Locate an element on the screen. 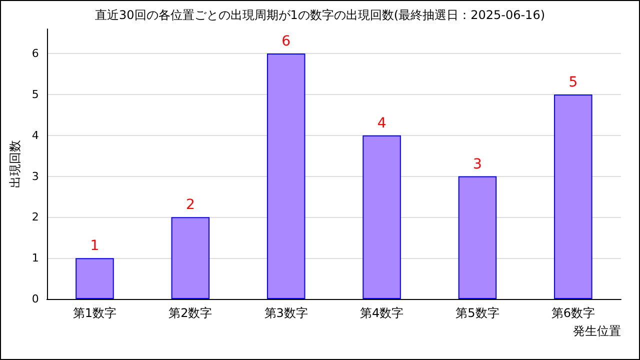 This screenshot has height=360, width=640. x-tick-label: 第2数字 is located at coordinates (190, 313).